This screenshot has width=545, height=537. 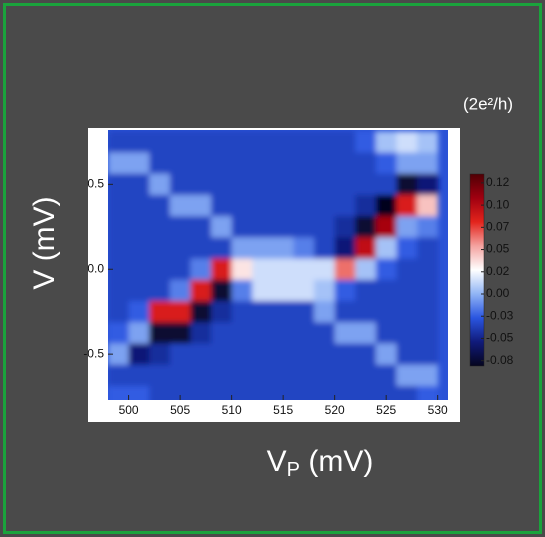 I want to click on x-tick-label: 500, so click(x=129, y=410).